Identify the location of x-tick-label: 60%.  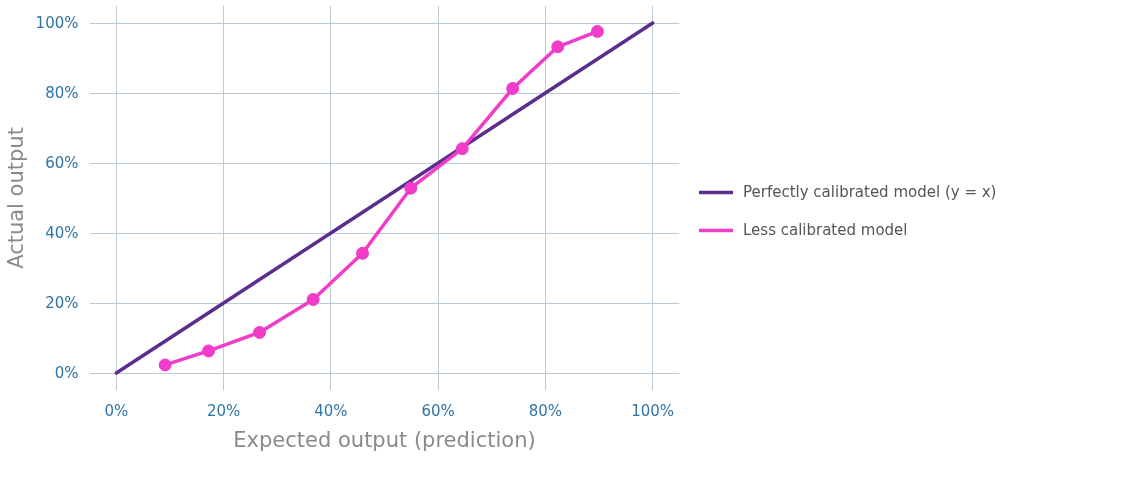
(438, 410).